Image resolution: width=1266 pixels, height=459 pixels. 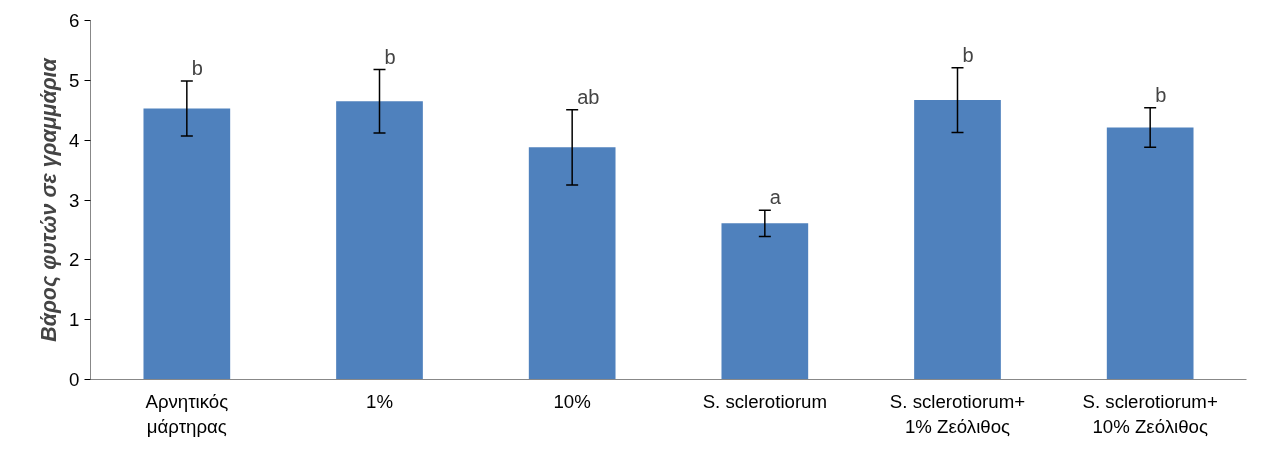 What do you see at coordinates (49, 199) in the screenshot?
I see `y-axis-title: Βάρος φυτών σε γραμμάρια` at bounding box center [49, 199].